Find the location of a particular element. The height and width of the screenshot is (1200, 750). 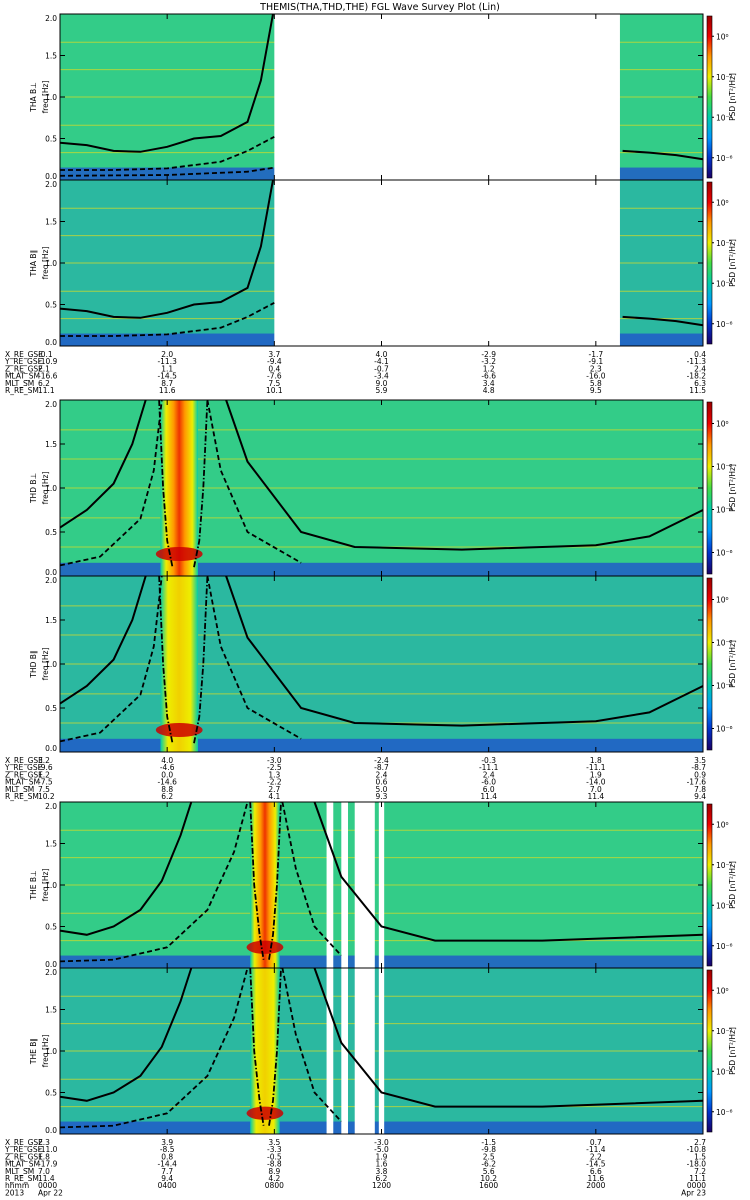

colorbar-tick-label: 10⁻² is located at coordinates (724, 865).